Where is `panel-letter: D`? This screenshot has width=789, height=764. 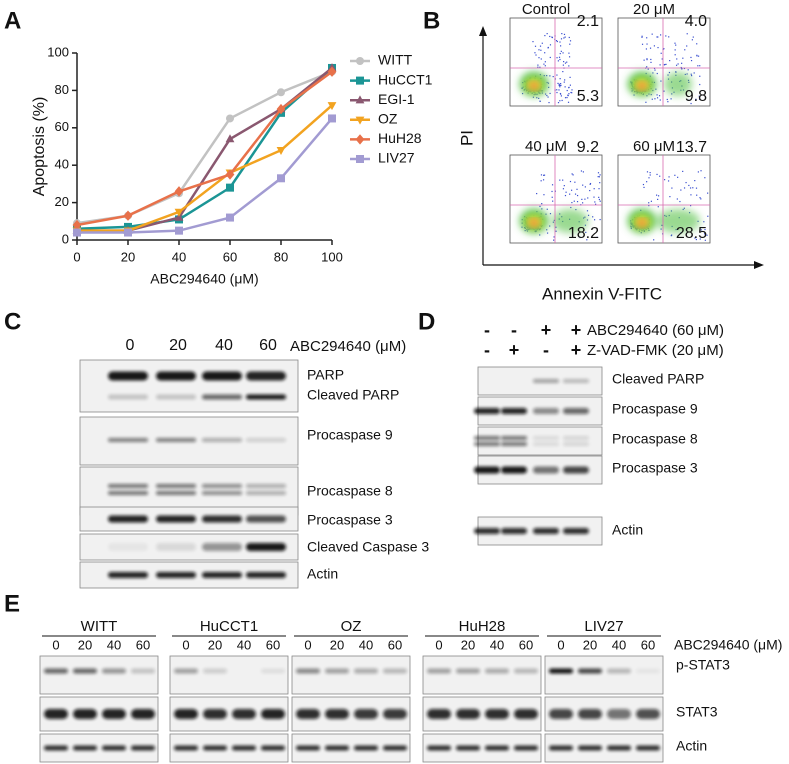 panel-letter: D is located at coordinates (426, 321).